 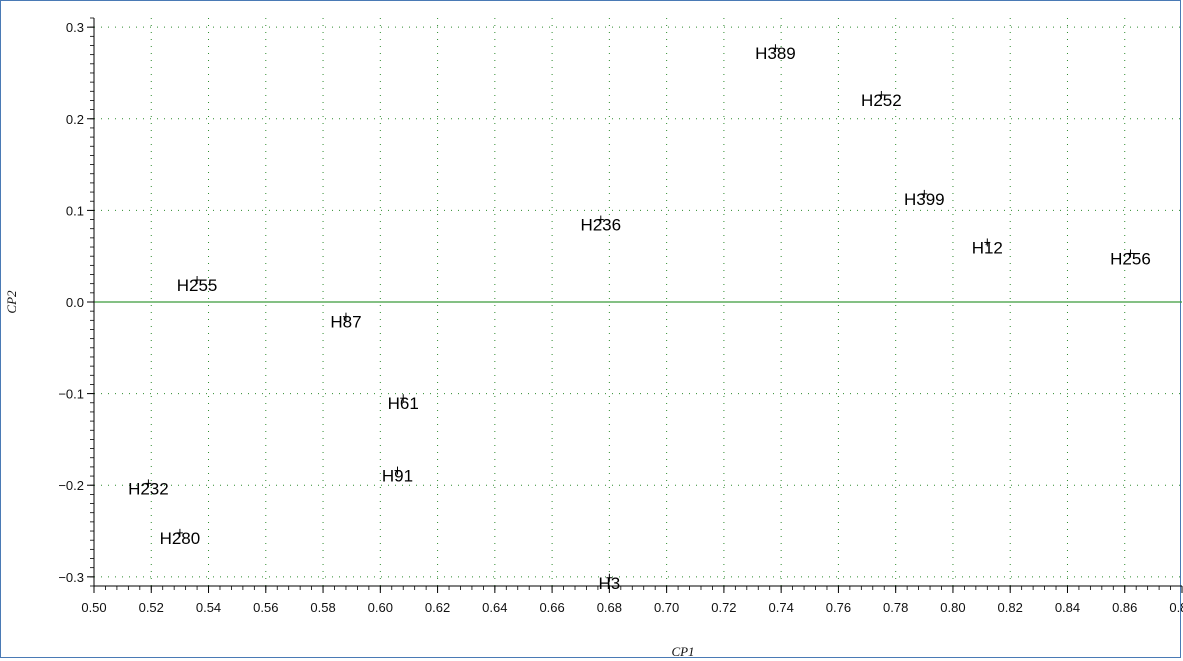 I want to click on x-tick-label: 0.86, so click(x=1124, y=607).